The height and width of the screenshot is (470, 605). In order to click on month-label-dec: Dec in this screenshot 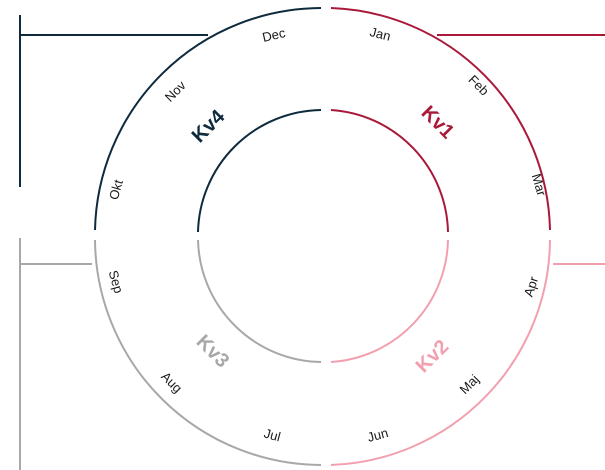, I will do `click(274, 35)`.